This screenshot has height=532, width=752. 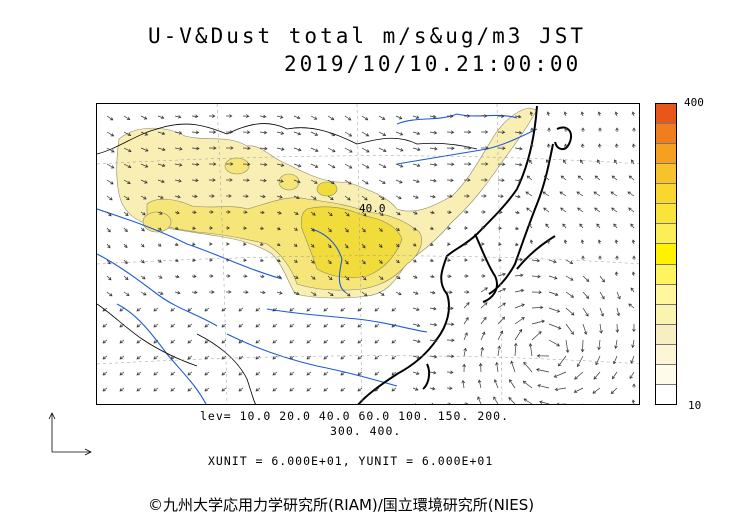 What do you see at coordinates (355, 416) in the screenshot?
I see `contour-levels-line1: lev= 10.0 20.0 40.0 60.0 100. 150. 200.` at bounding box center [355, 416].